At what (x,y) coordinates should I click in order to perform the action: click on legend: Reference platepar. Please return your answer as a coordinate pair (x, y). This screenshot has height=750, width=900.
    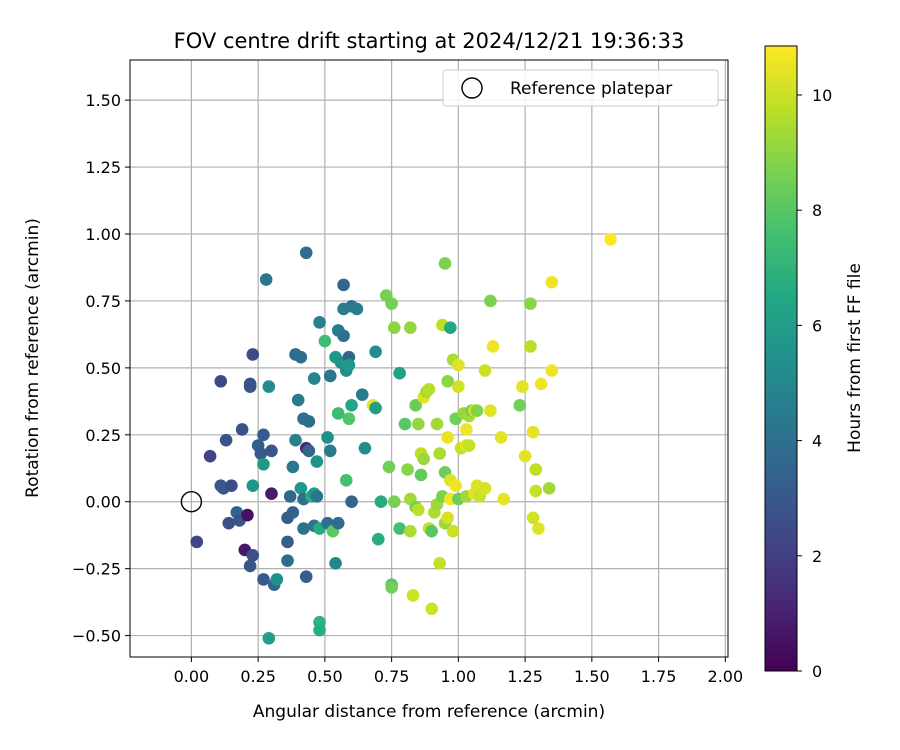
    Looking at the image, I should click on (580, 88).